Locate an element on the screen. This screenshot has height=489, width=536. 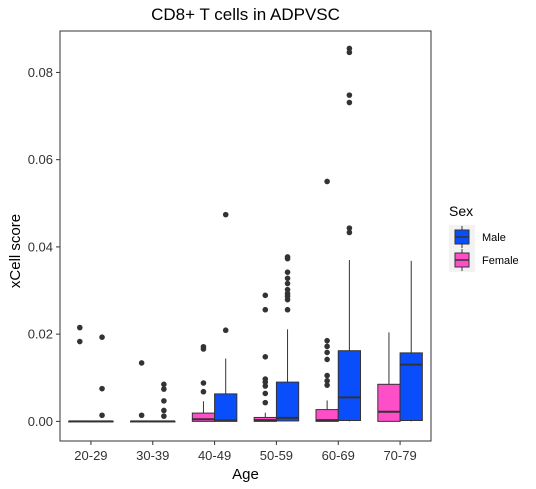
legend-item-female: Female is located at coordinates (484, 260).